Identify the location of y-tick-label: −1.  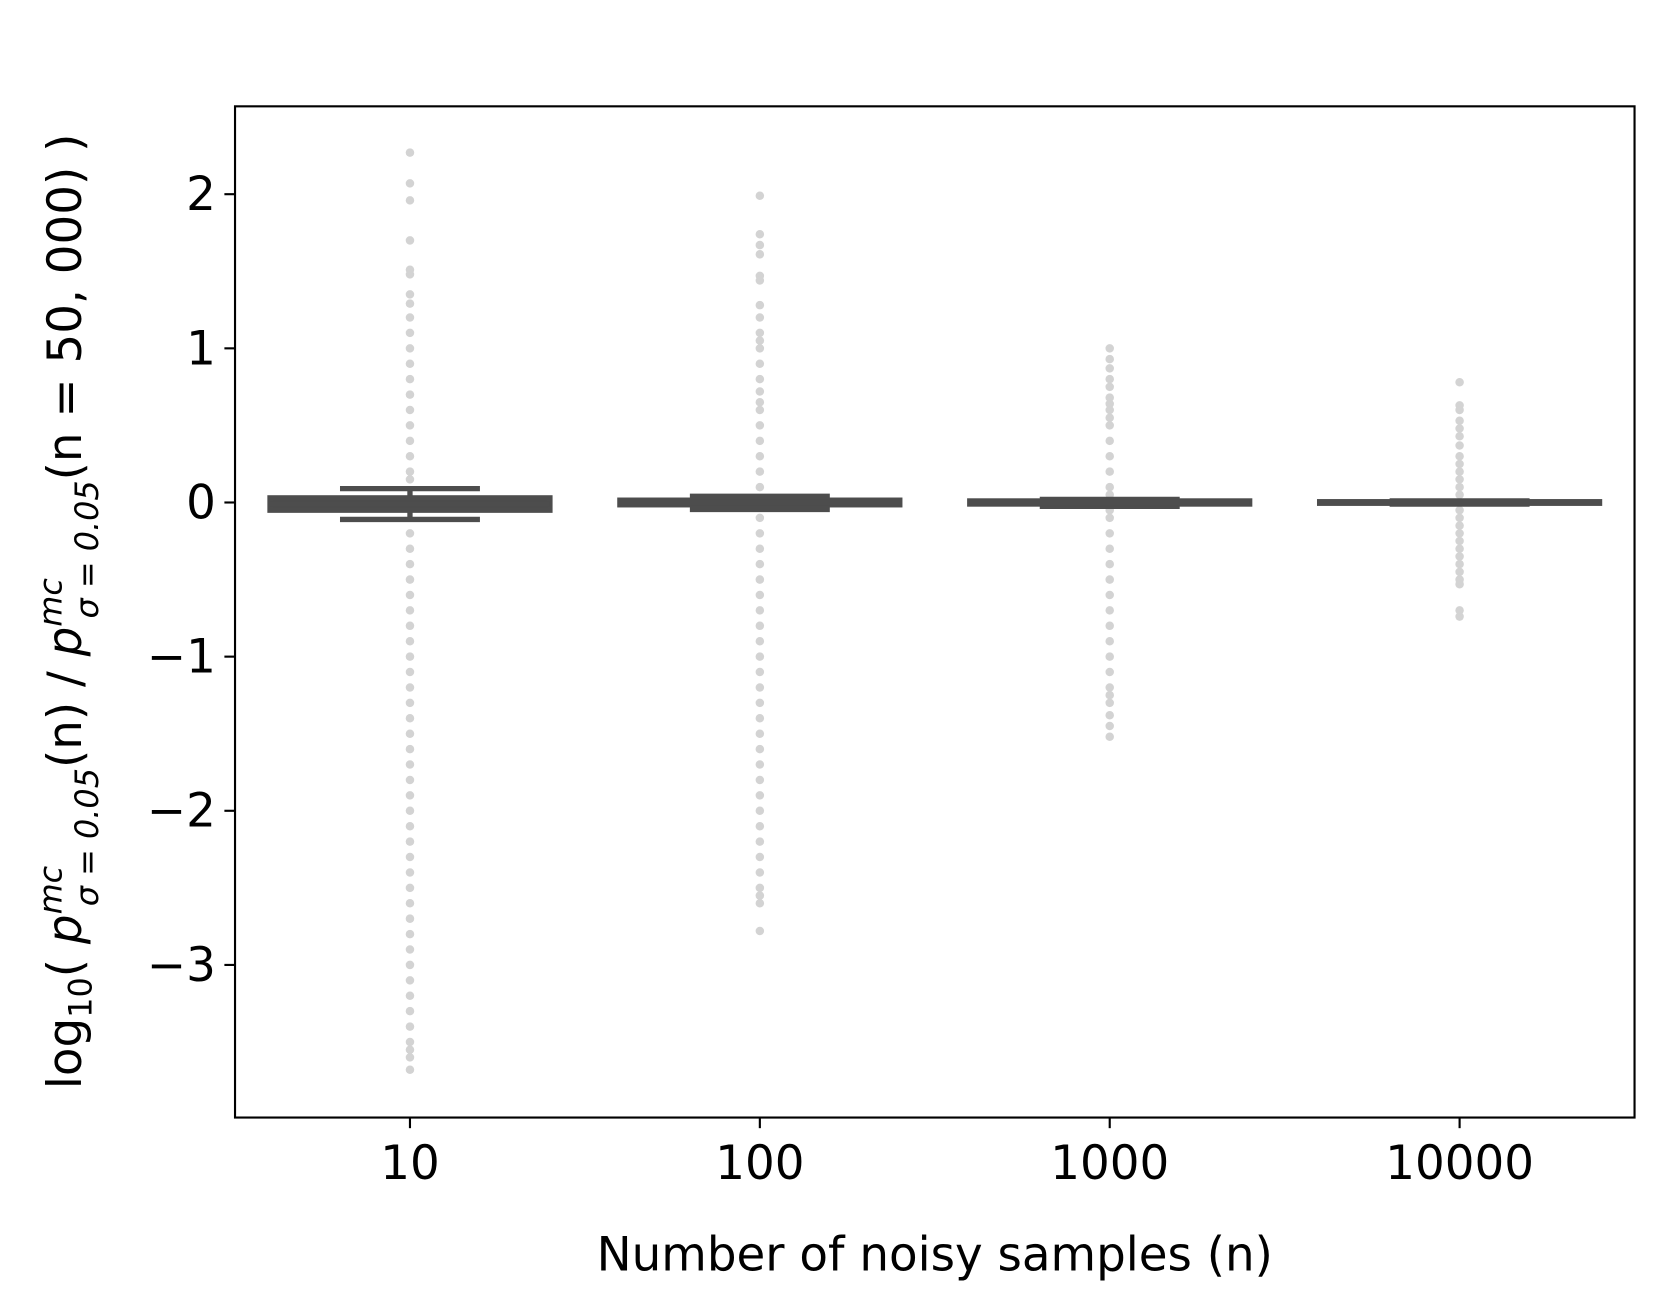
(181, 658).